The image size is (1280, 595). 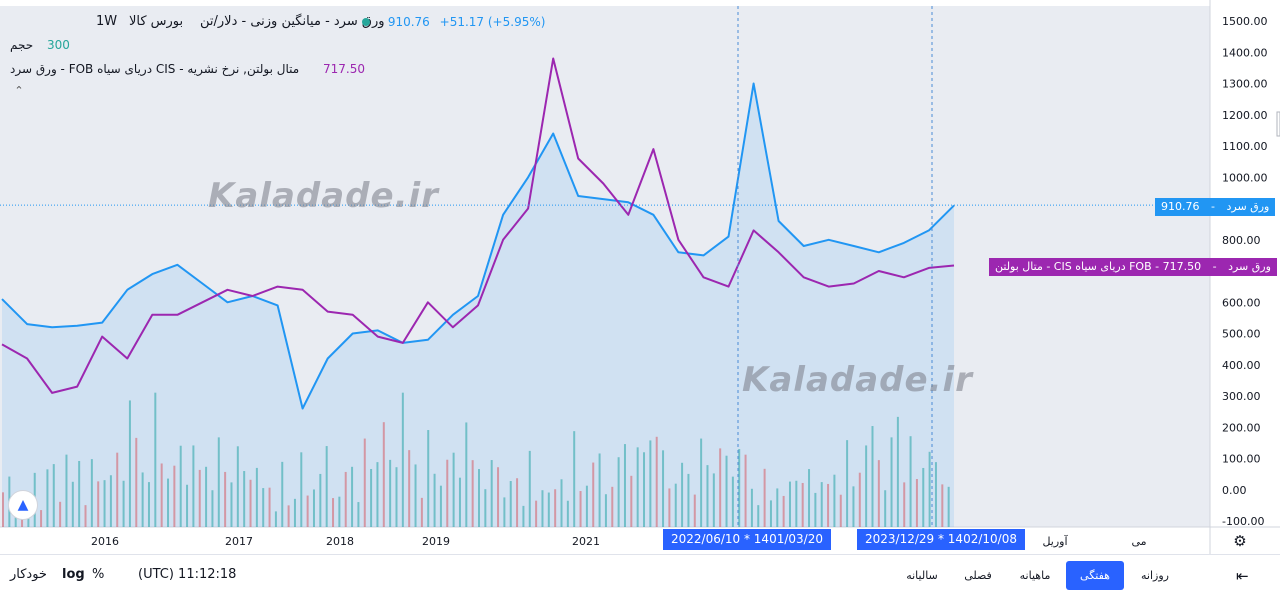 What do you see at coordinates (19, 90) in the screenshot?
I see `collapse-legend-icon: ⌃` at bounding box center [19, 90].